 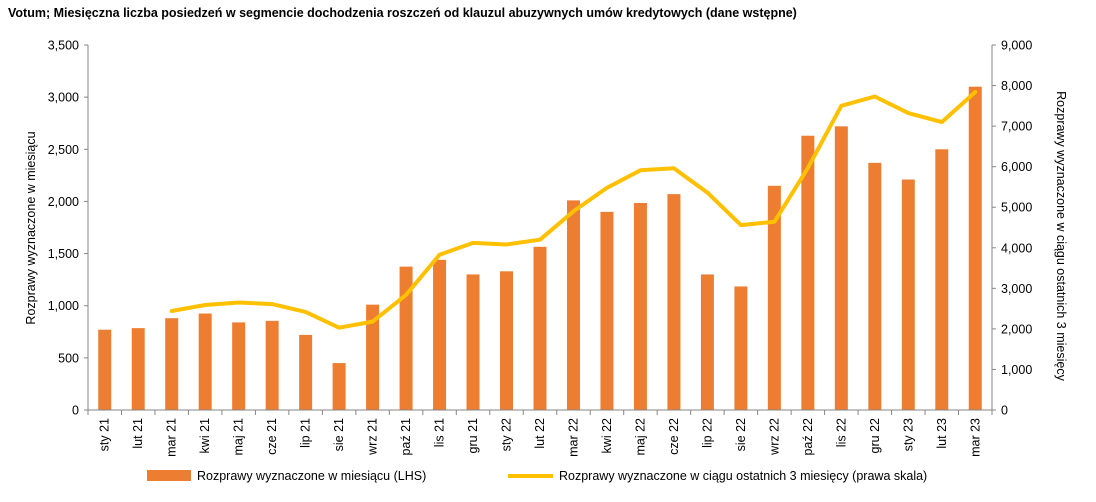 I want to click on x-tick-label-11: gru 21, so click(x=473, y=435).